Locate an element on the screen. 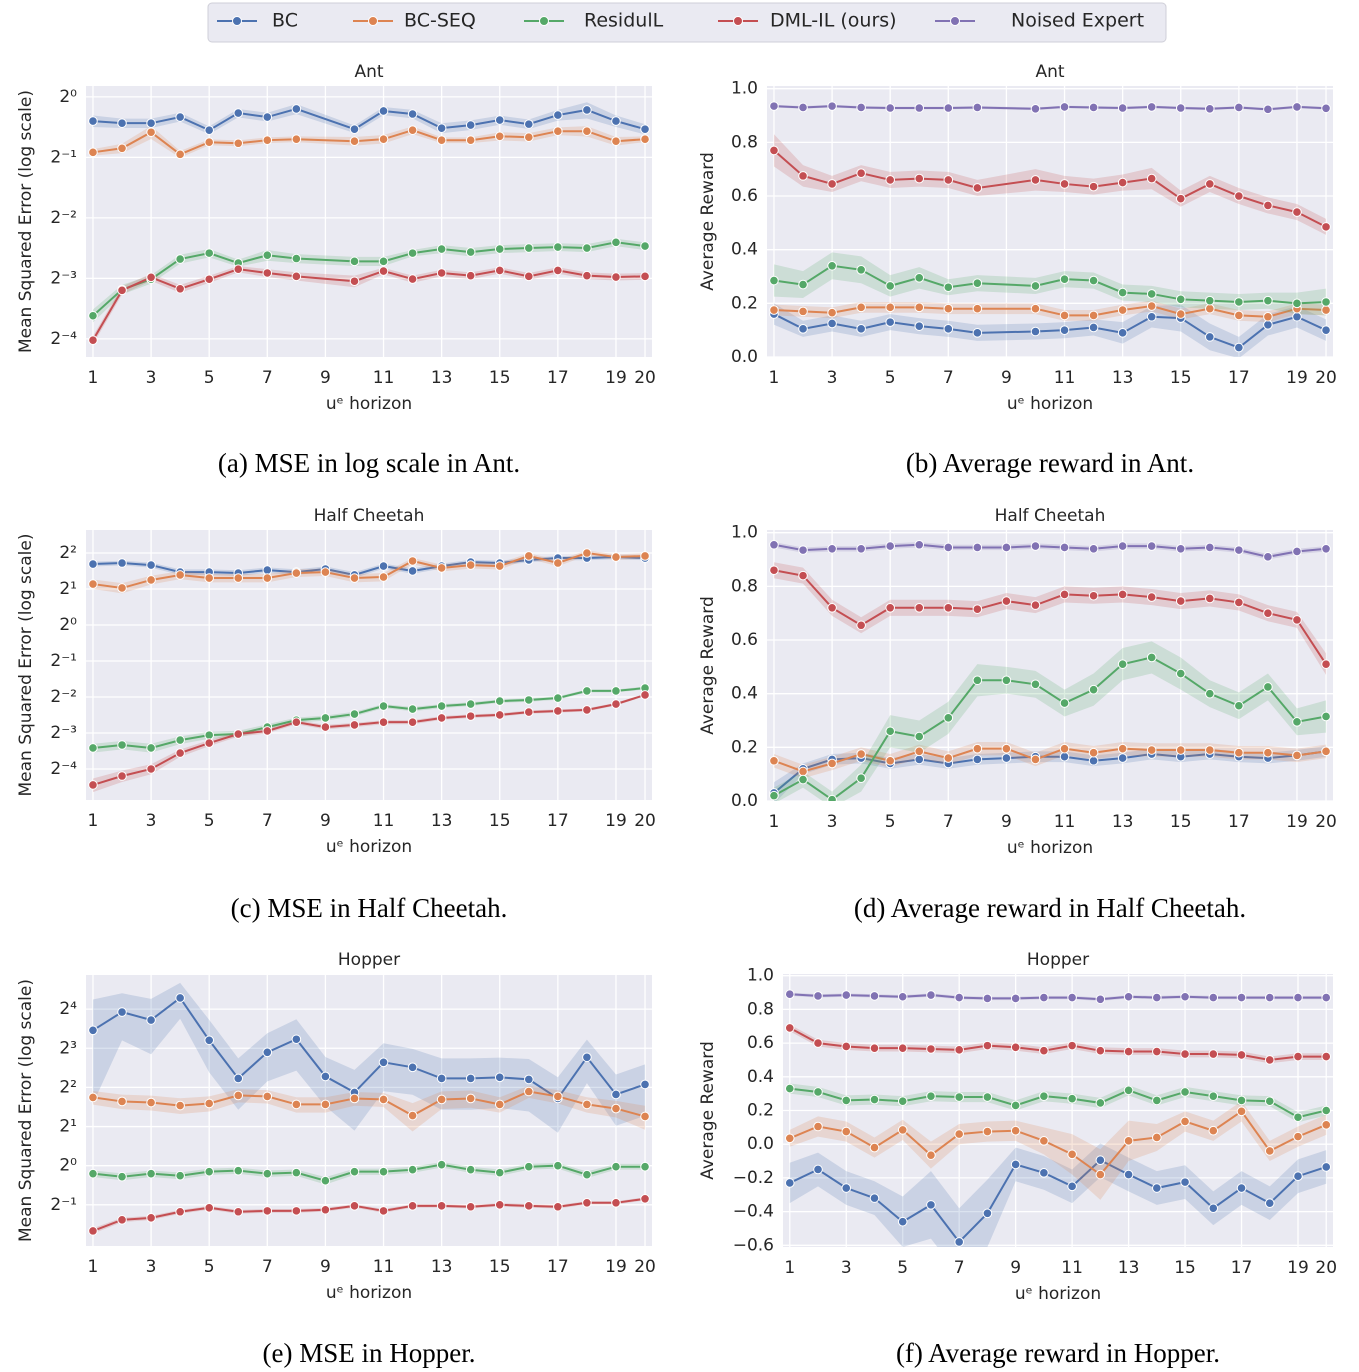  y-tick-label: 2⁰ is located at coordinates (68, 1166).